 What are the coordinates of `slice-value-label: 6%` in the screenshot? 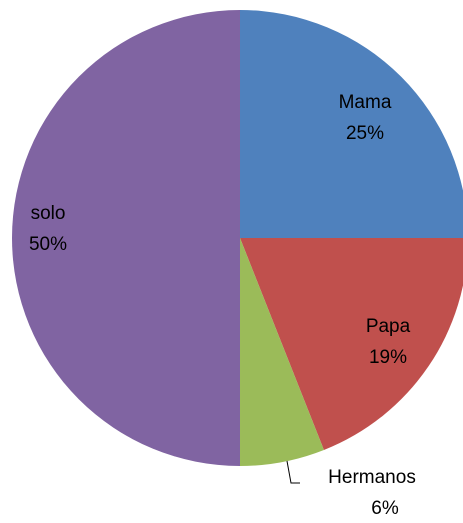 It's located at (385, 508).